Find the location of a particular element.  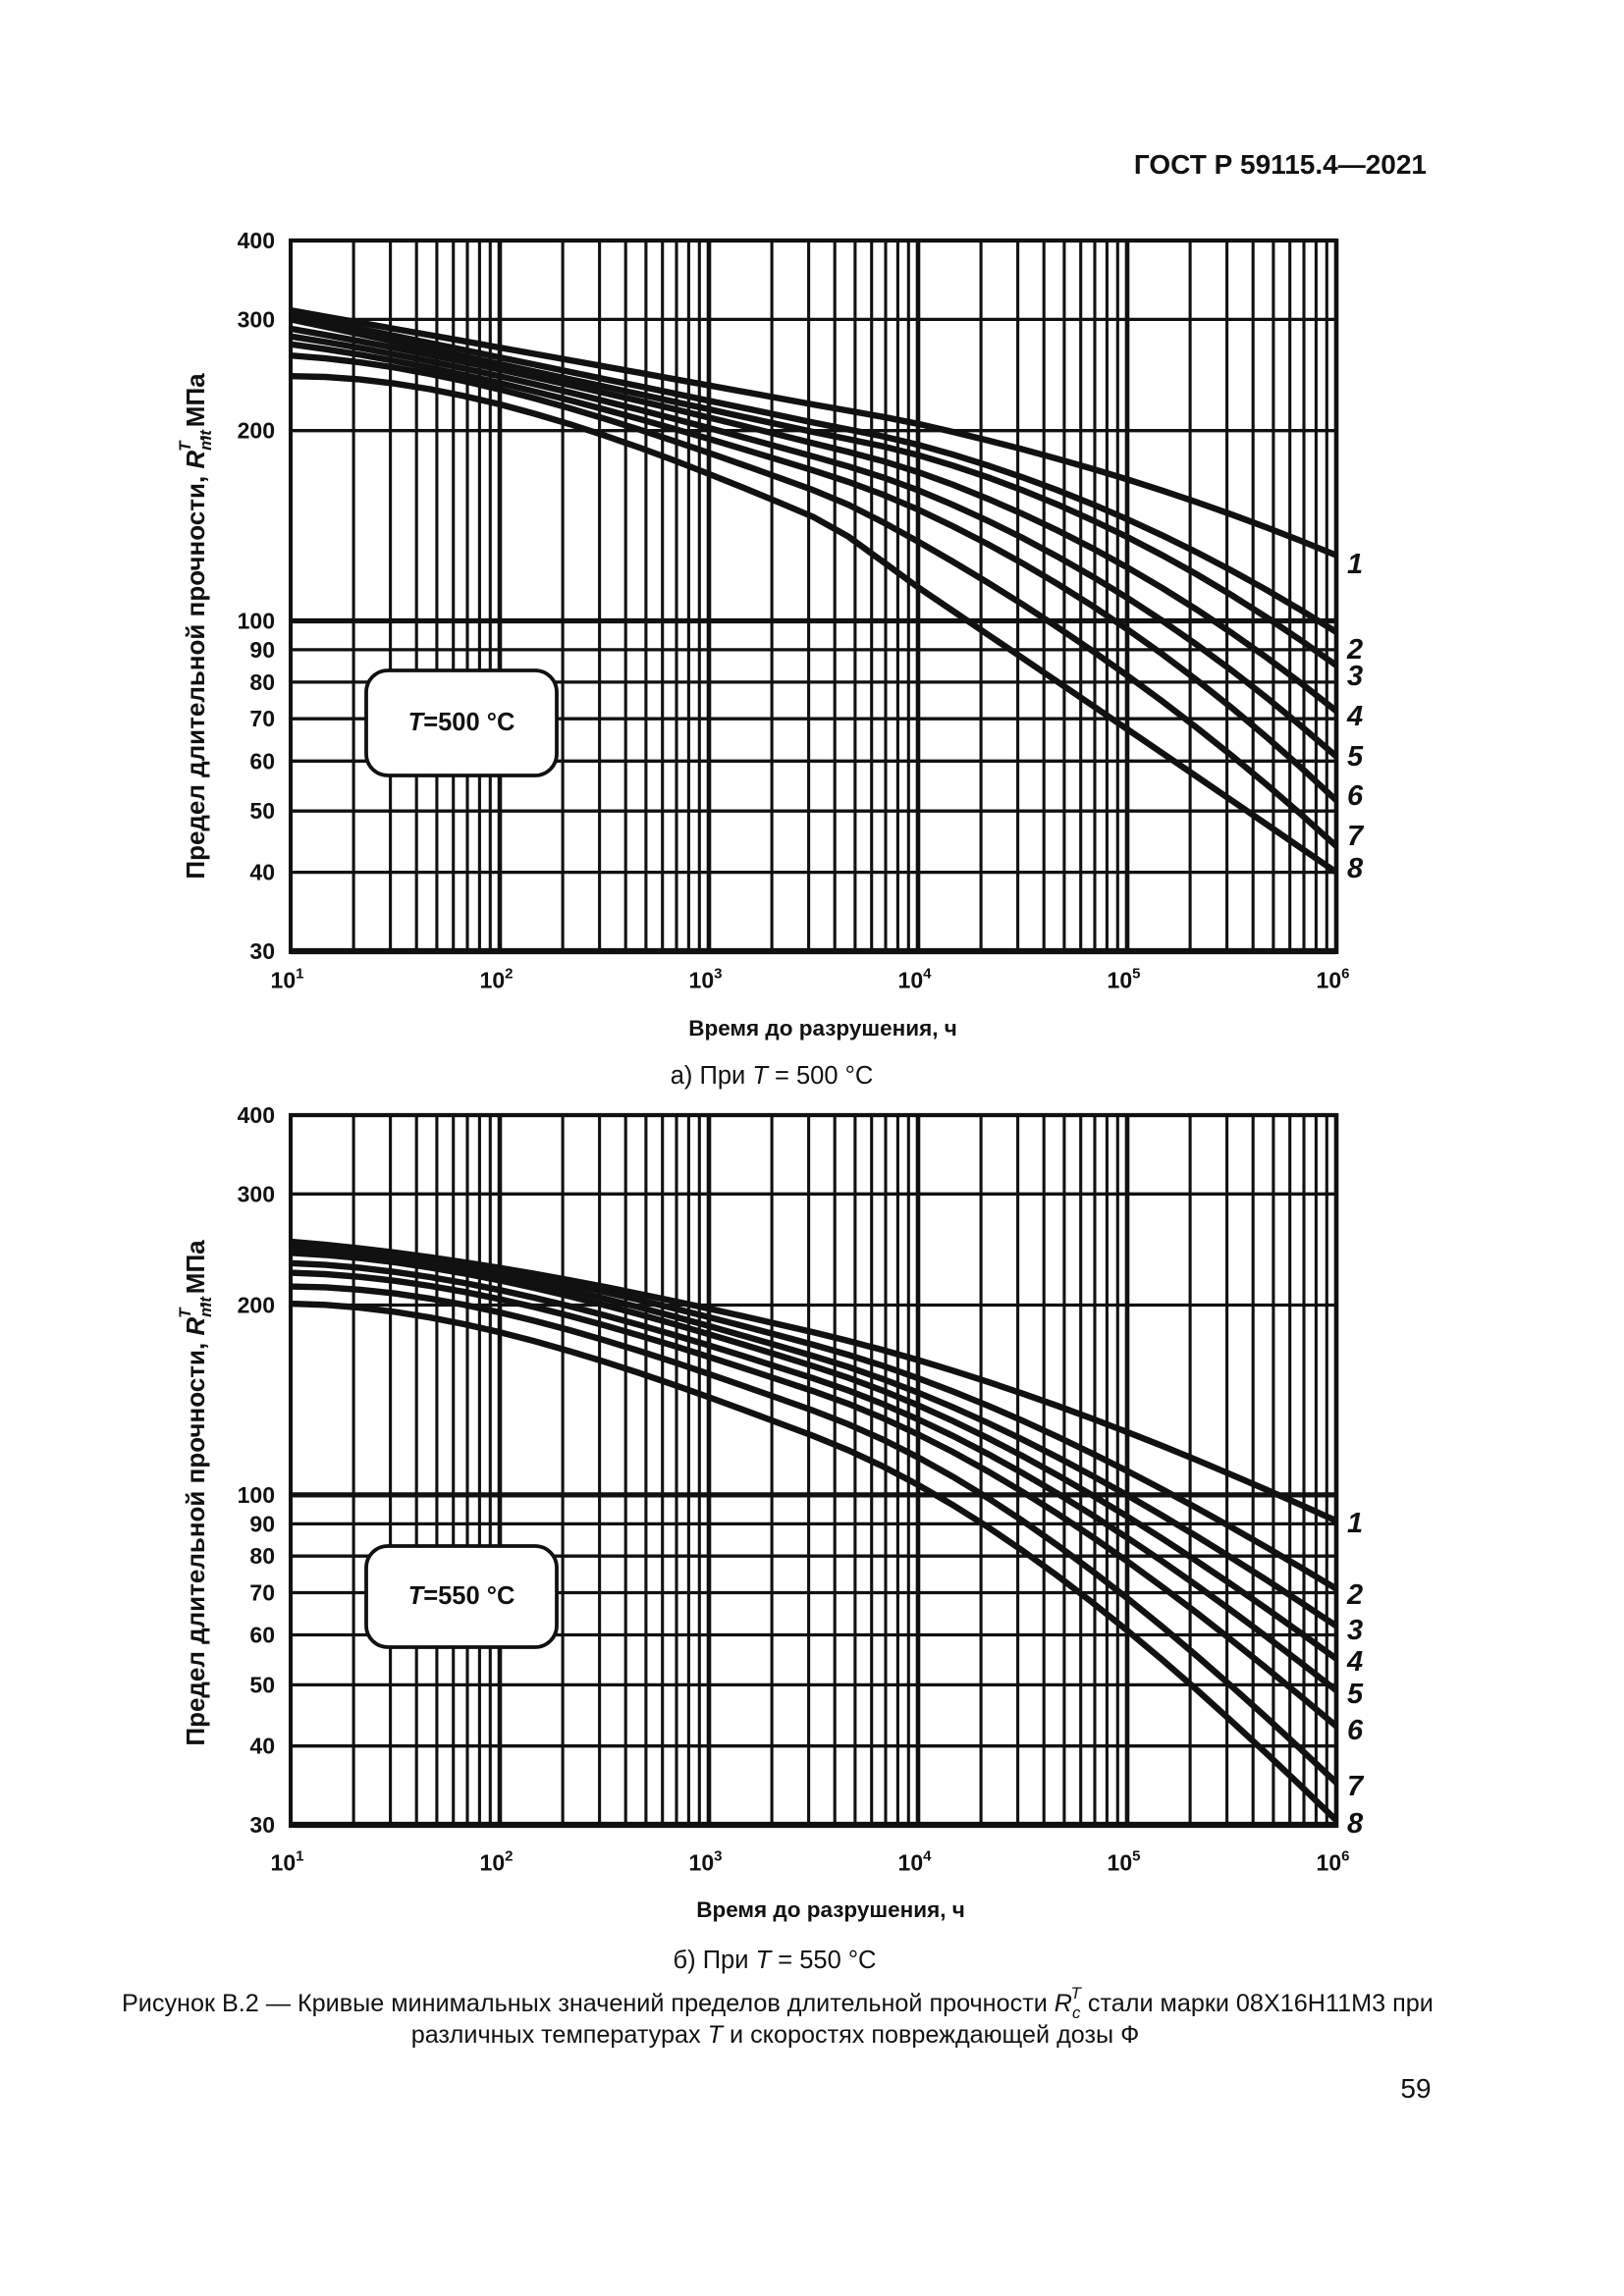

svg-text: ГОСТ Р 59115.4—2021 is located at coordinates (1280, 164).